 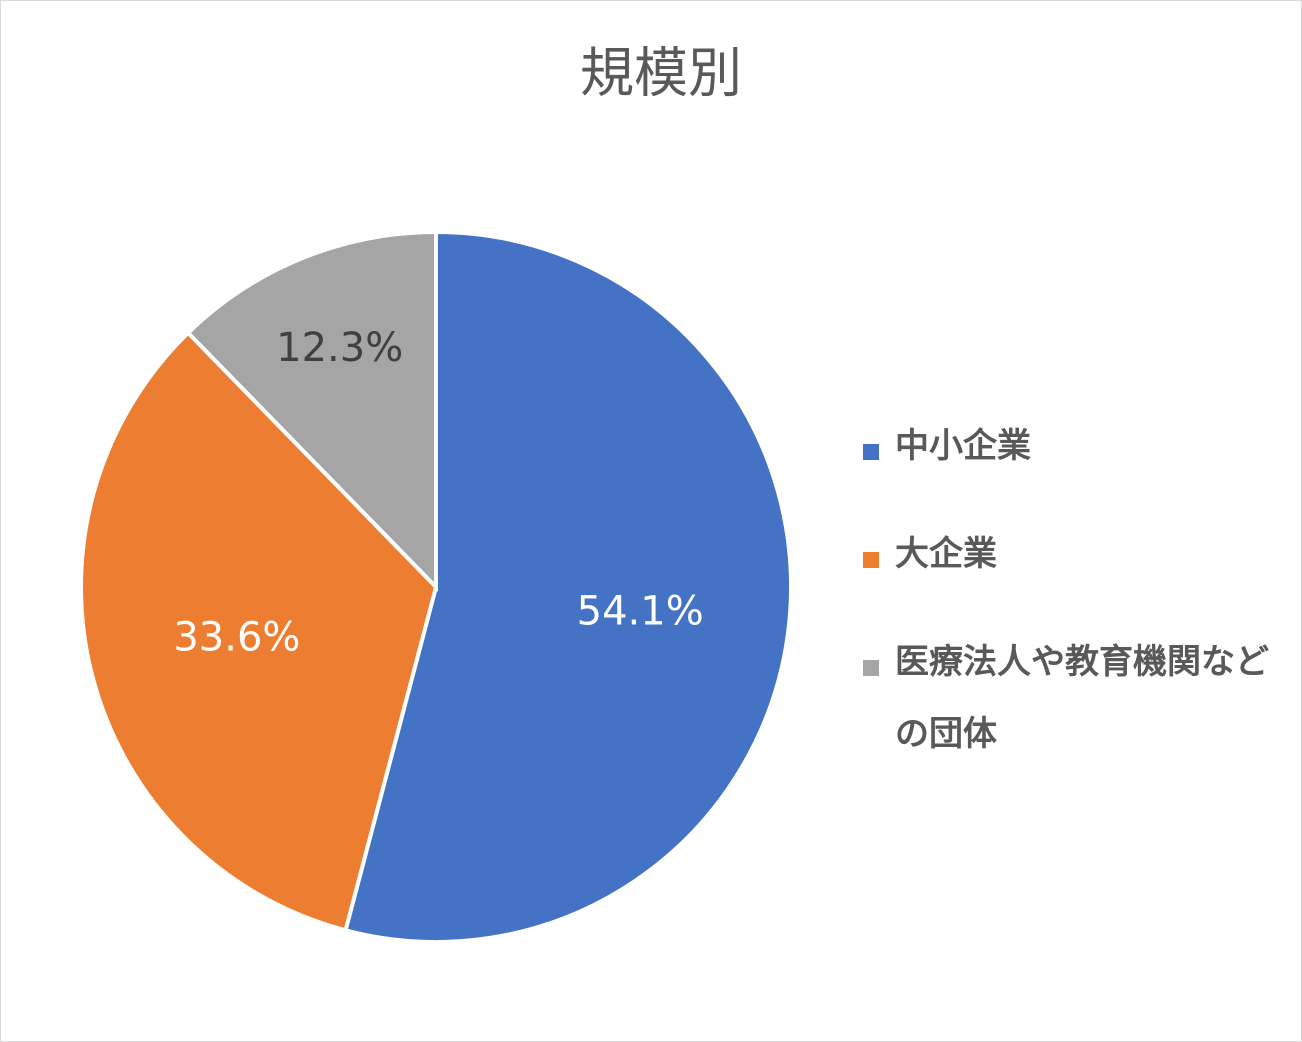 What do you see at coordinates (311, 410) in the screenshot?
I see `pie-slice` at bounding box center [311, 410].